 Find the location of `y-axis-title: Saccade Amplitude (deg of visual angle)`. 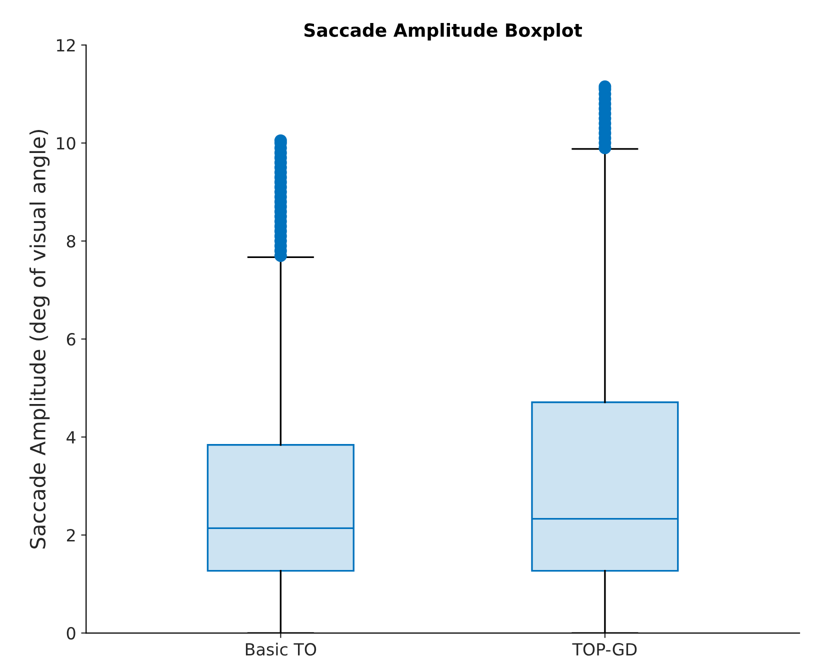

y-axis-title: Saccade Amplitude (deg of visual angle) is located at coordinates (39, 339).